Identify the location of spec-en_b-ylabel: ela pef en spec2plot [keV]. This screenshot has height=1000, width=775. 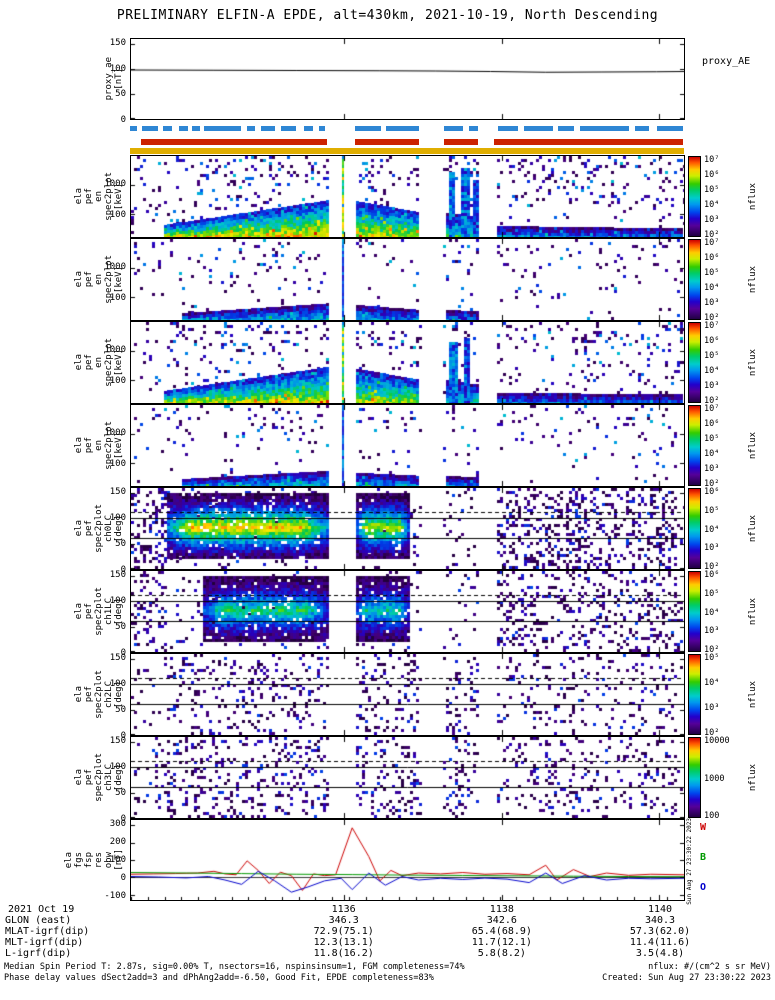
(89, 279).